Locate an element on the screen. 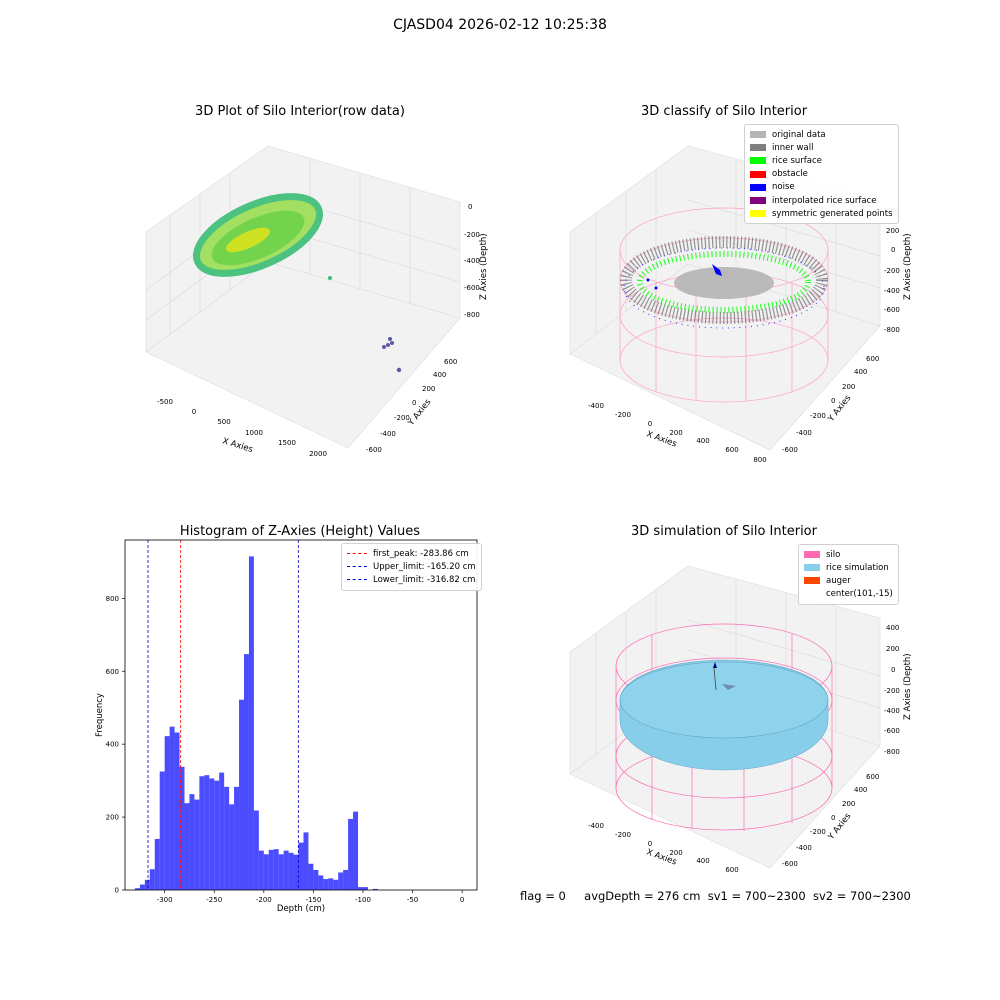  tick-label: 800 is located at coordinates (759, 460).